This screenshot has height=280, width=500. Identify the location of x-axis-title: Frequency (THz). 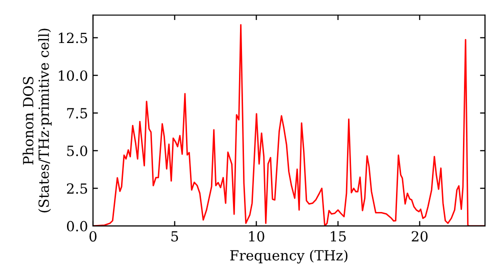
(289, 257).